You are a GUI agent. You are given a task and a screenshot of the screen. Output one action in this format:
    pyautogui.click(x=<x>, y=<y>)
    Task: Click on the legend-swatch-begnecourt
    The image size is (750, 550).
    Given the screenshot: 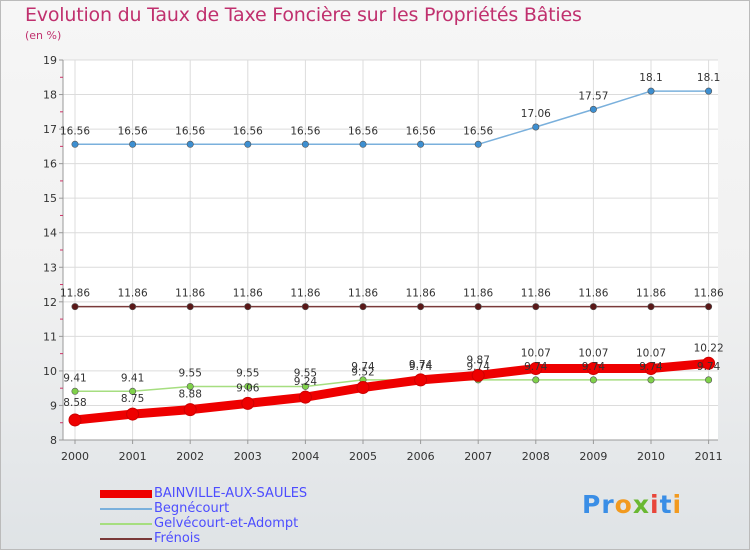 What is the action you would take?
    pyautogui.click(x=126, y=508)
    